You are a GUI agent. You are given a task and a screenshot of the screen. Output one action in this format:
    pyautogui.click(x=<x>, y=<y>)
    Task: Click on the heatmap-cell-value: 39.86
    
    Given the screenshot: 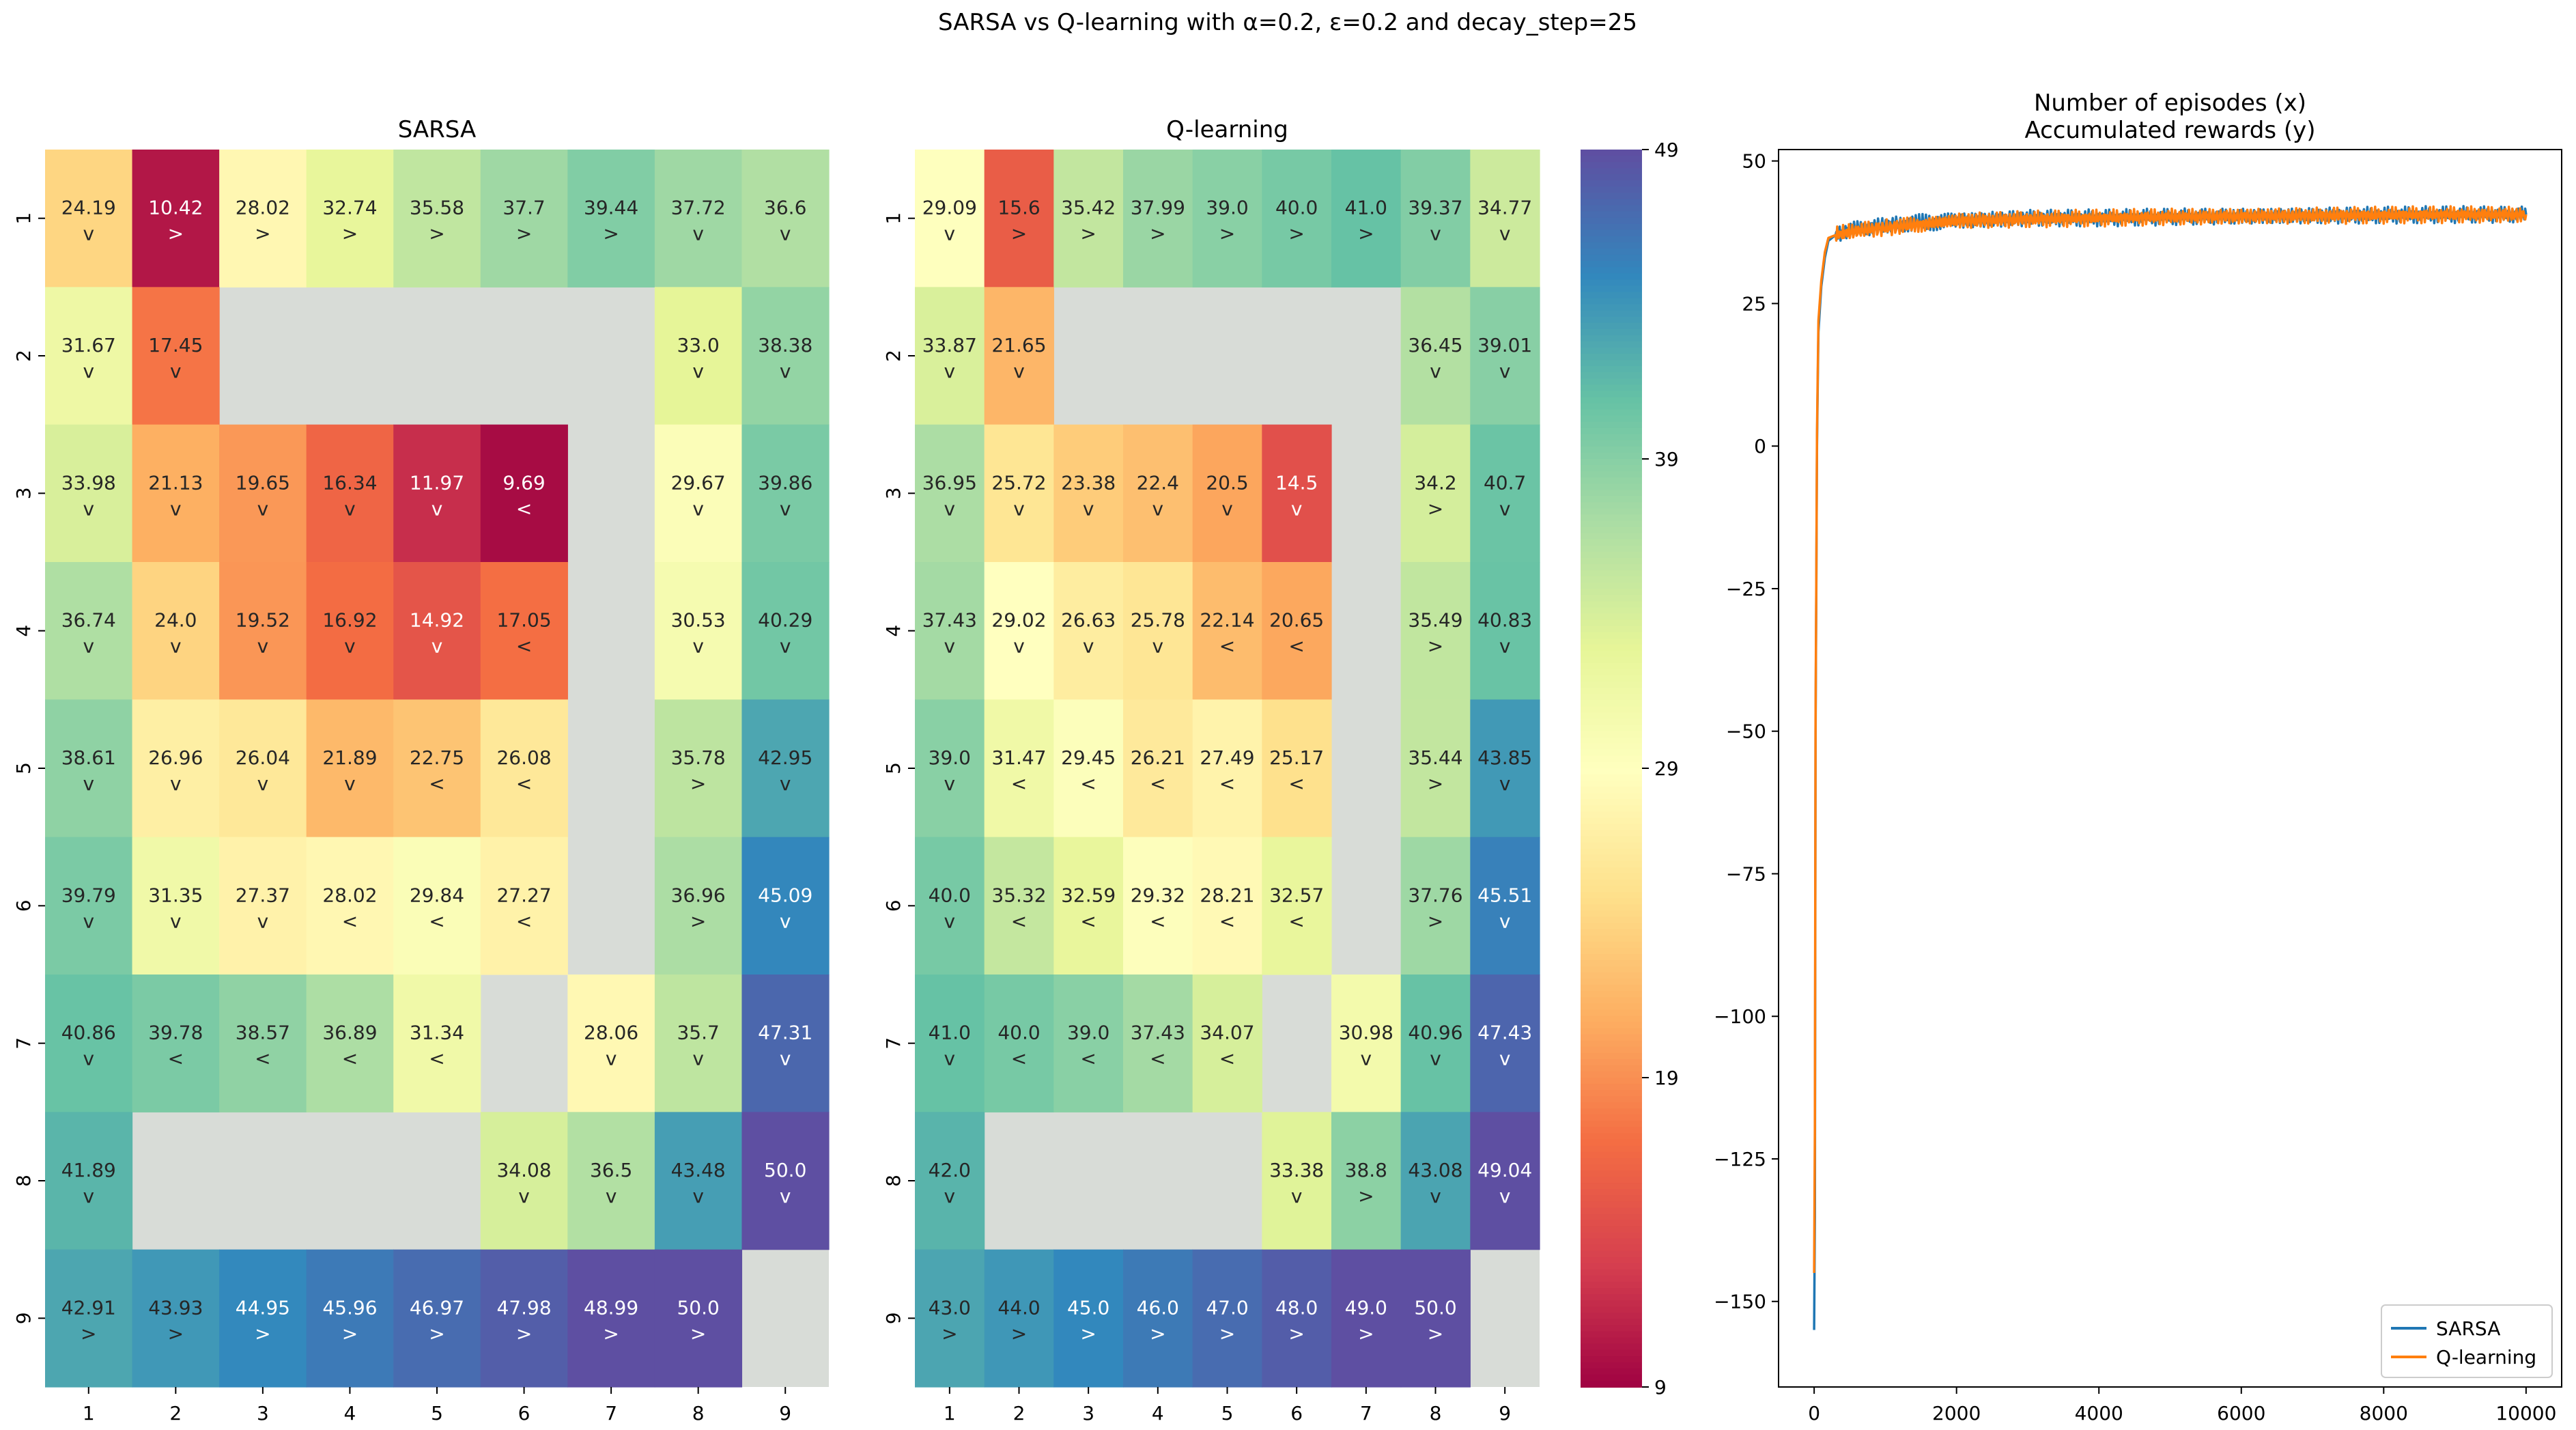 What is the action you would take?
    pyautogui.click(x=785, y=483)
    